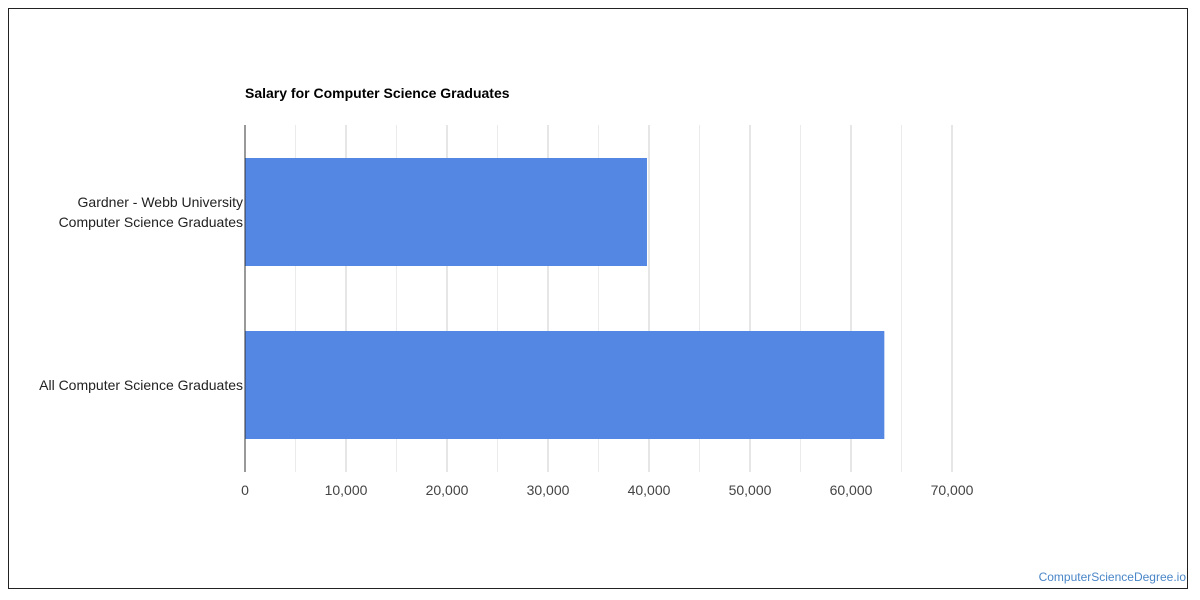 Image resolution: width=1200 pixels, height=600 pixels. I want to click on category-label: All Computer Science Graduates, so click(141, 385).